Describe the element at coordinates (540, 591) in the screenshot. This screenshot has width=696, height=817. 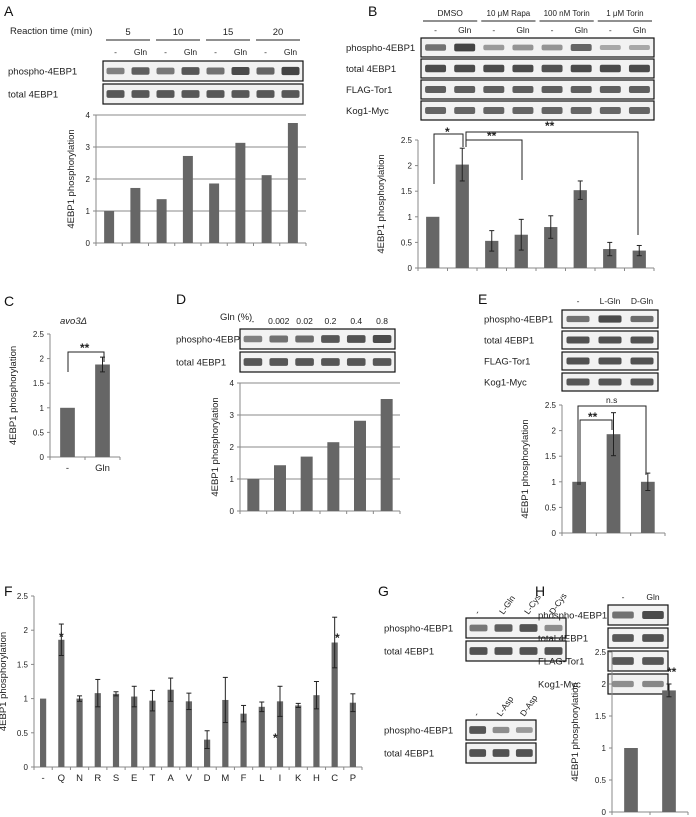
I see `panel-label-h: H` at that location.